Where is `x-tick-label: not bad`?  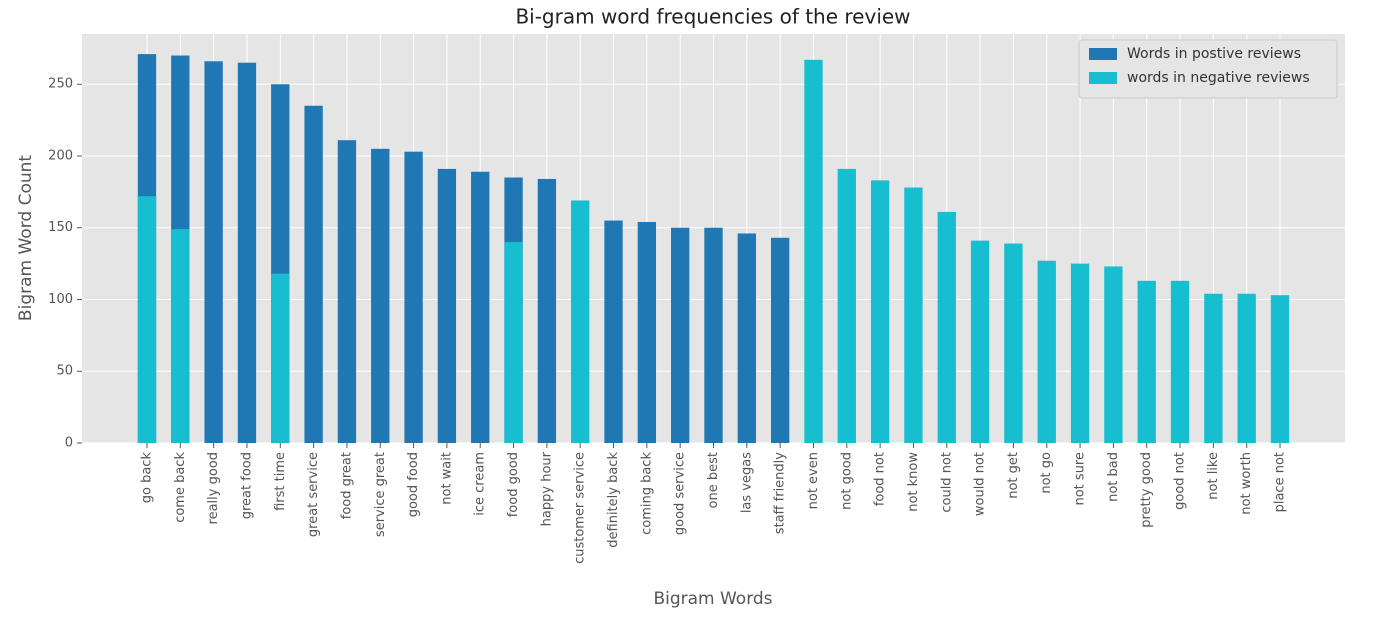 x-tick-label: not bad is located at coordinates (1113, 477).